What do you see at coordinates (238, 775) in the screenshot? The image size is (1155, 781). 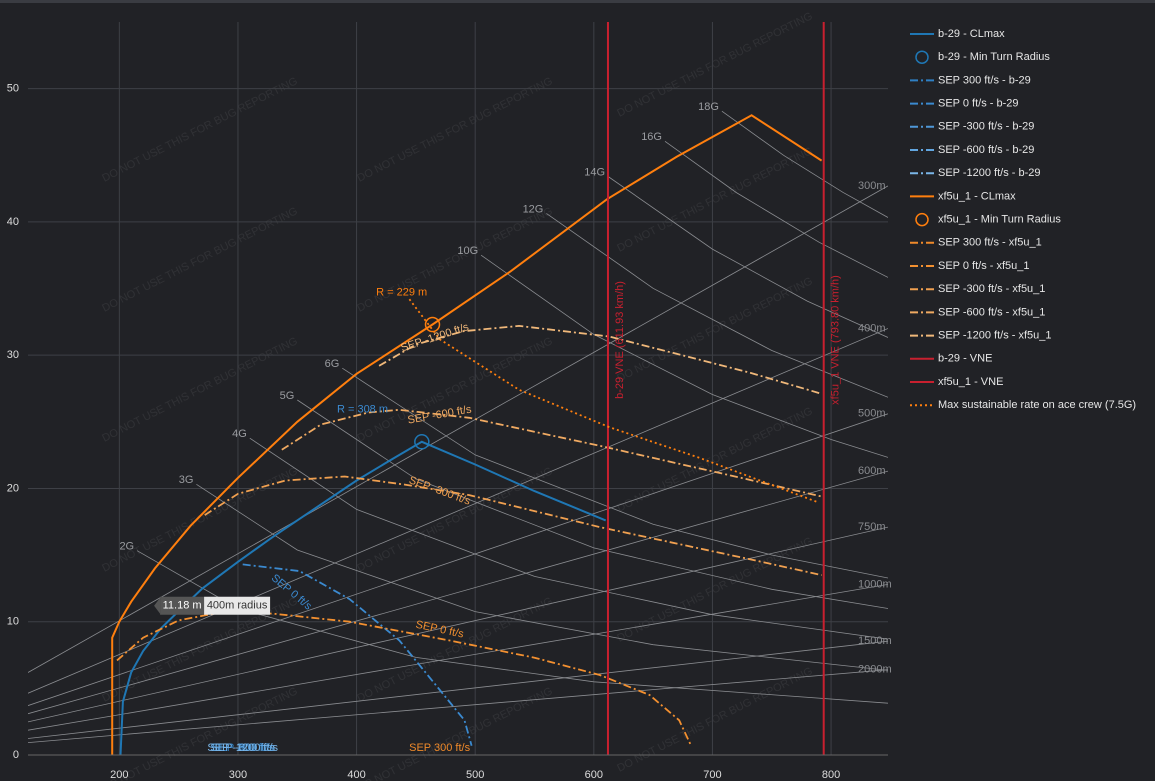 I see `x-tick-label: 300` at bounding box center [238, 775].